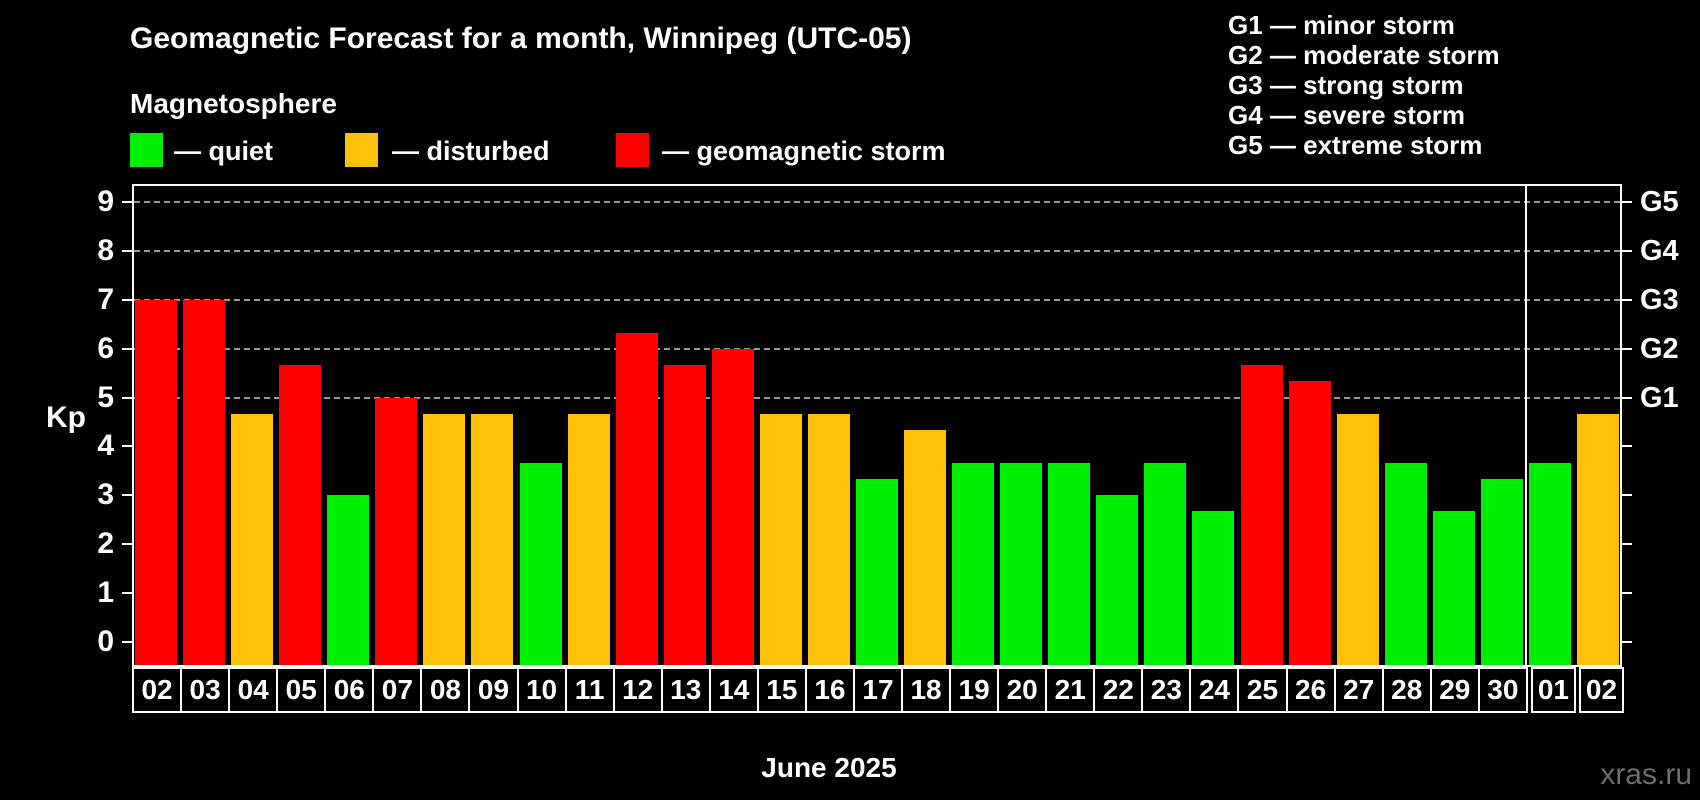  I want to click on gridline-kp7, so click(877, 299).